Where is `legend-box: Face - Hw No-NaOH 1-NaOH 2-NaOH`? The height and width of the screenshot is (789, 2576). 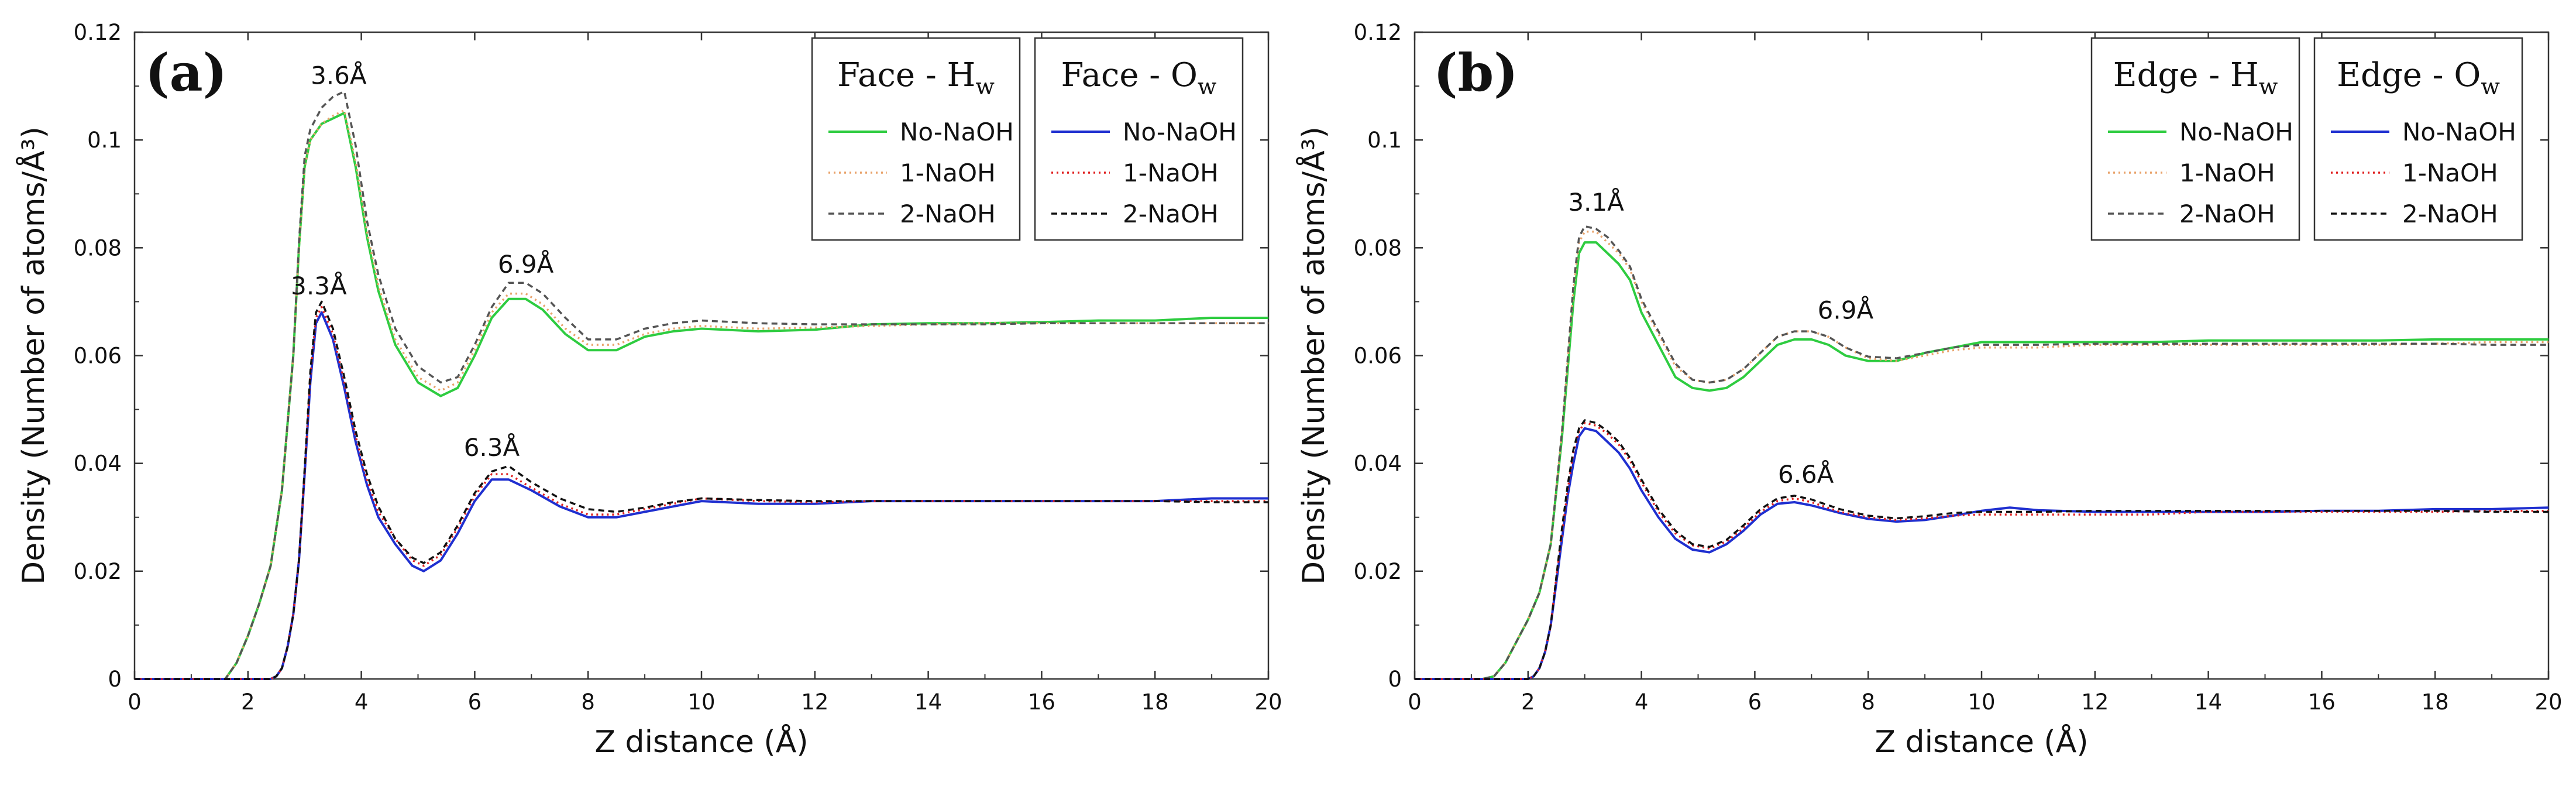
legend-box: Face - Hw No-NaOH 1-NaOH 2-NaOH is located at coordinates (916, 139).